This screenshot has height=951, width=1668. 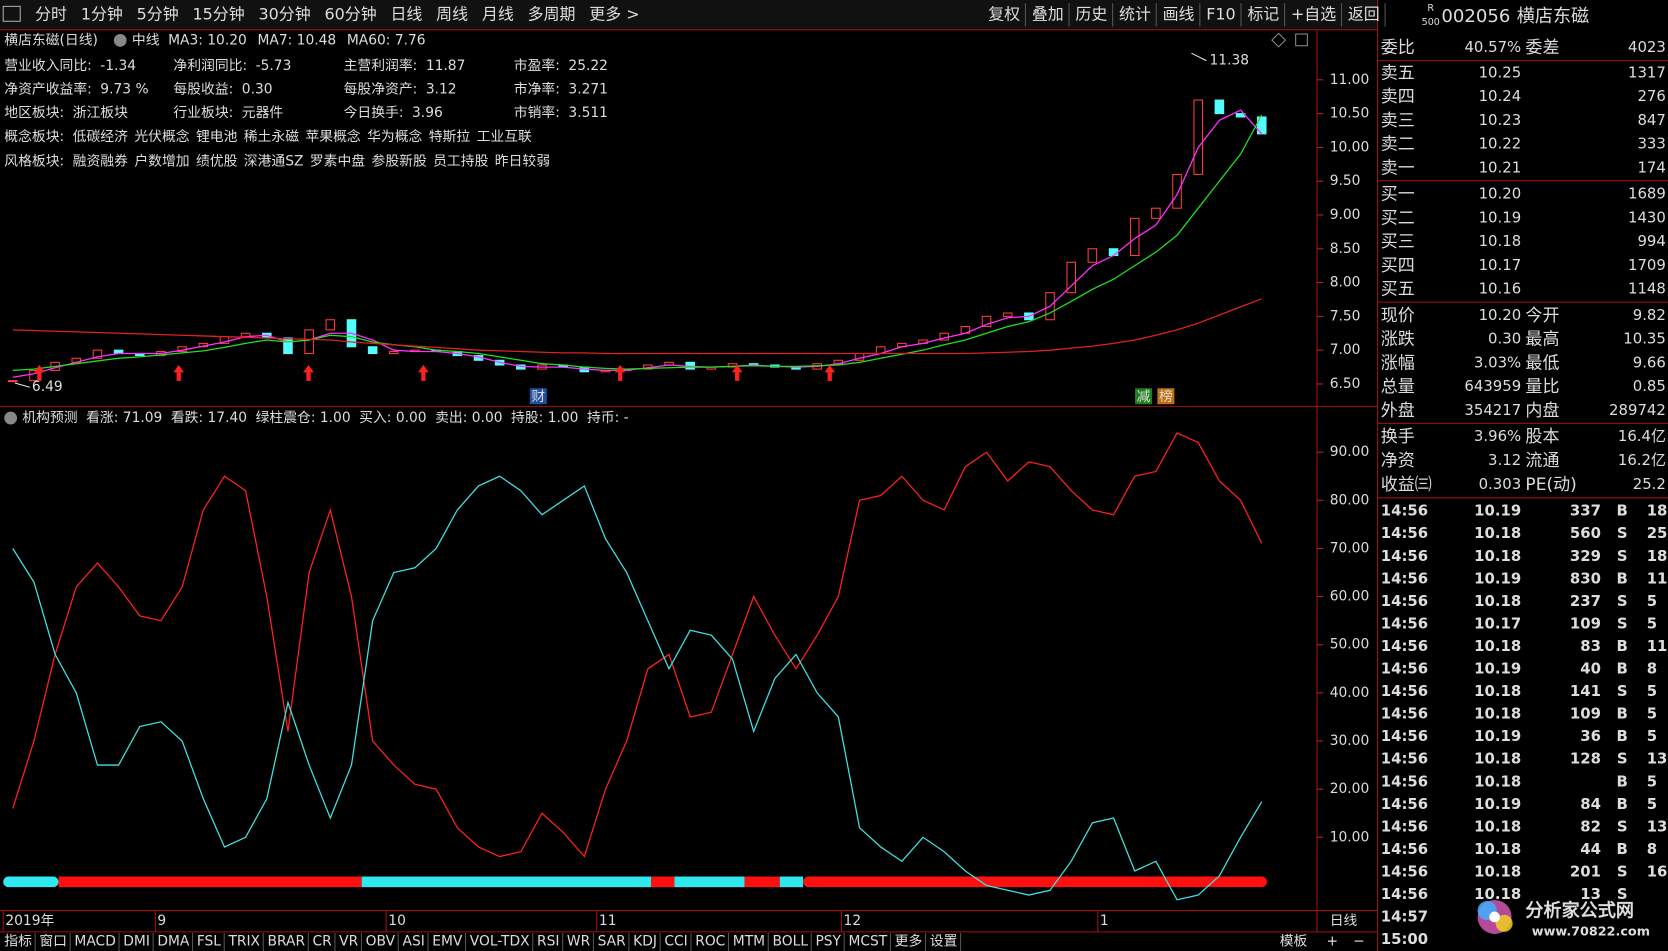 What do you see at coordinates (579, 941) in the screenshot?
I see `indicator-tab: WR` at bounding box center [579, 941].